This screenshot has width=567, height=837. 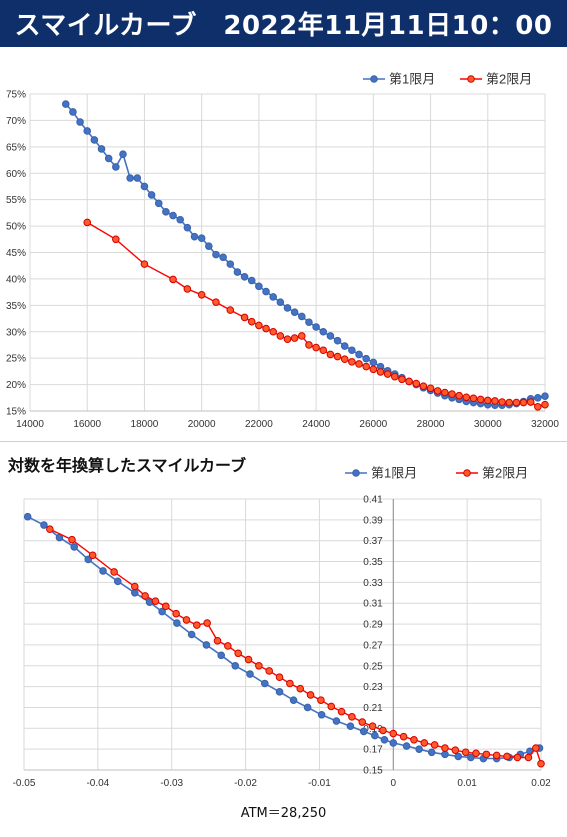 What do you see at coordinates (16, 121) in the screenshot?
I see `y-tick-label: 70%` at bounding box center [16, 121].